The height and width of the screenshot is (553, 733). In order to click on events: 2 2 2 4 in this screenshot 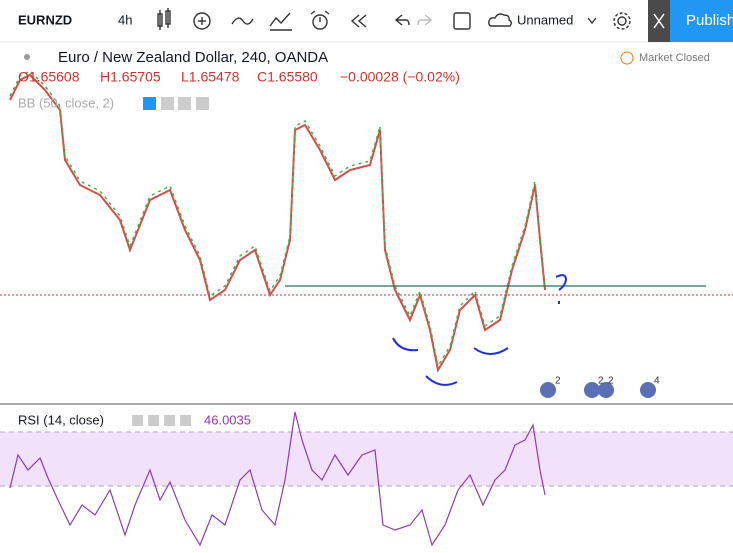, I will do `click(600, 387)`.